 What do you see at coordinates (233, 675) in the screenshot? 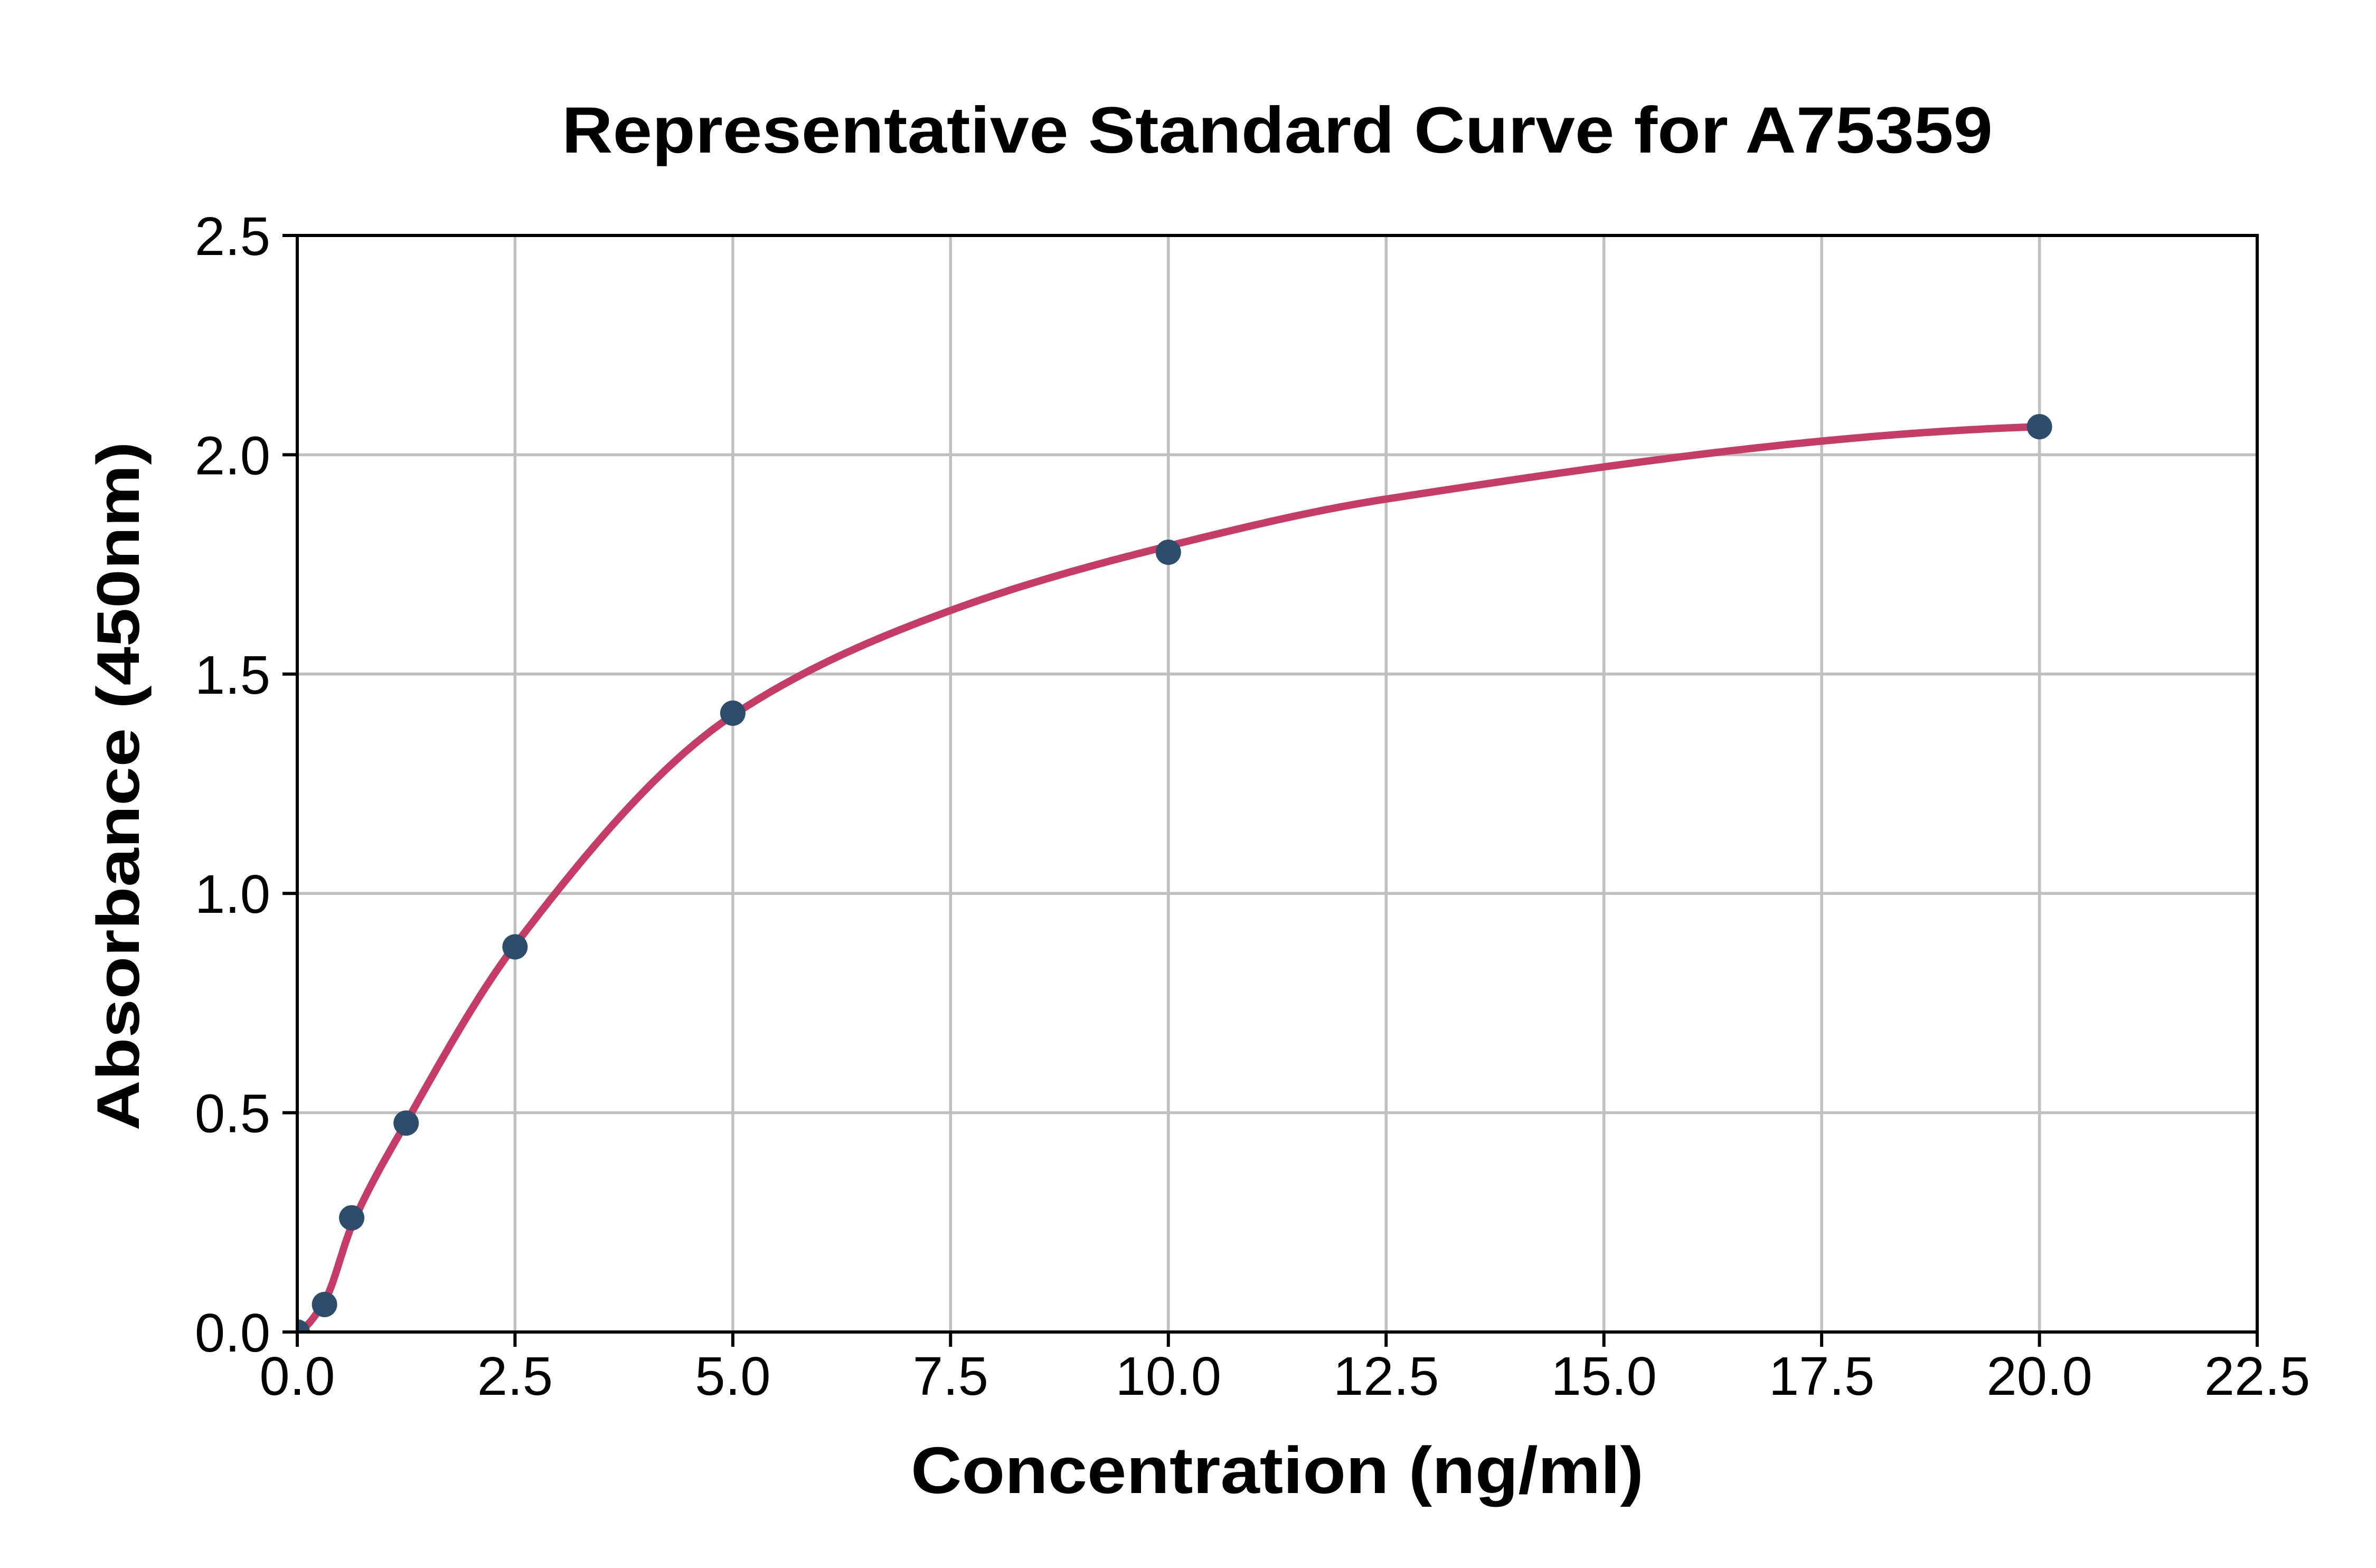
I see `svg-text: 1.5` at bounding box center [233, 675].